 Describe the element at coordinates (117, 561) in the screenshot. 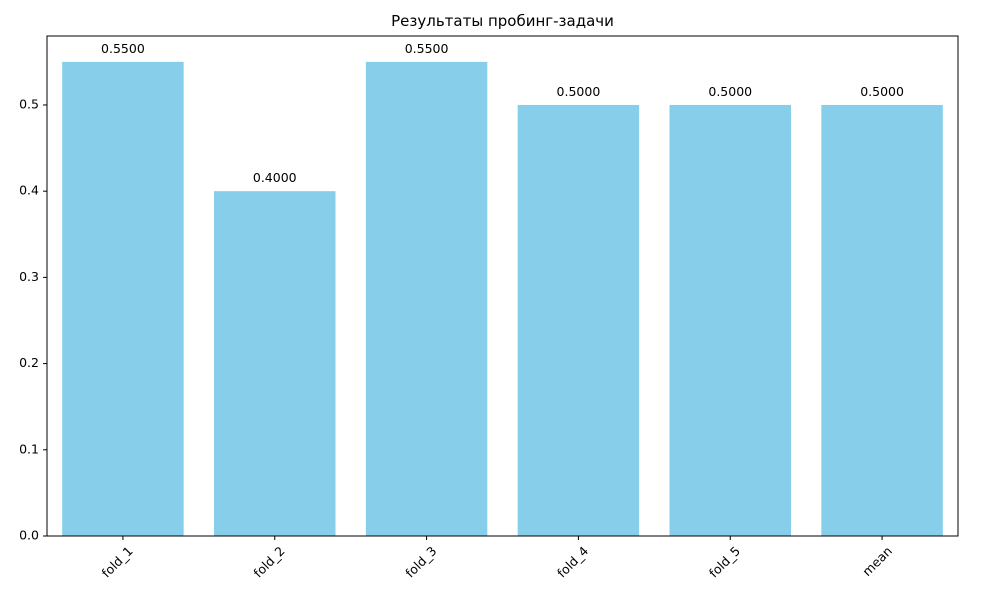

I see `x-tick-label-fold_1: fold_1` at that location.